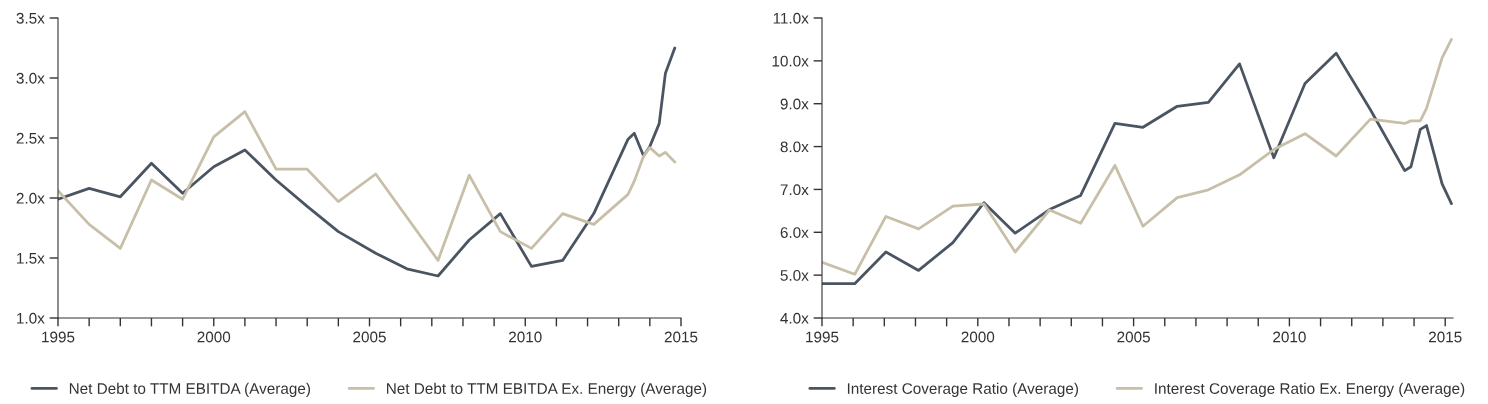  I want to click on y-tick-label: 7.0x, so click(794, 190).